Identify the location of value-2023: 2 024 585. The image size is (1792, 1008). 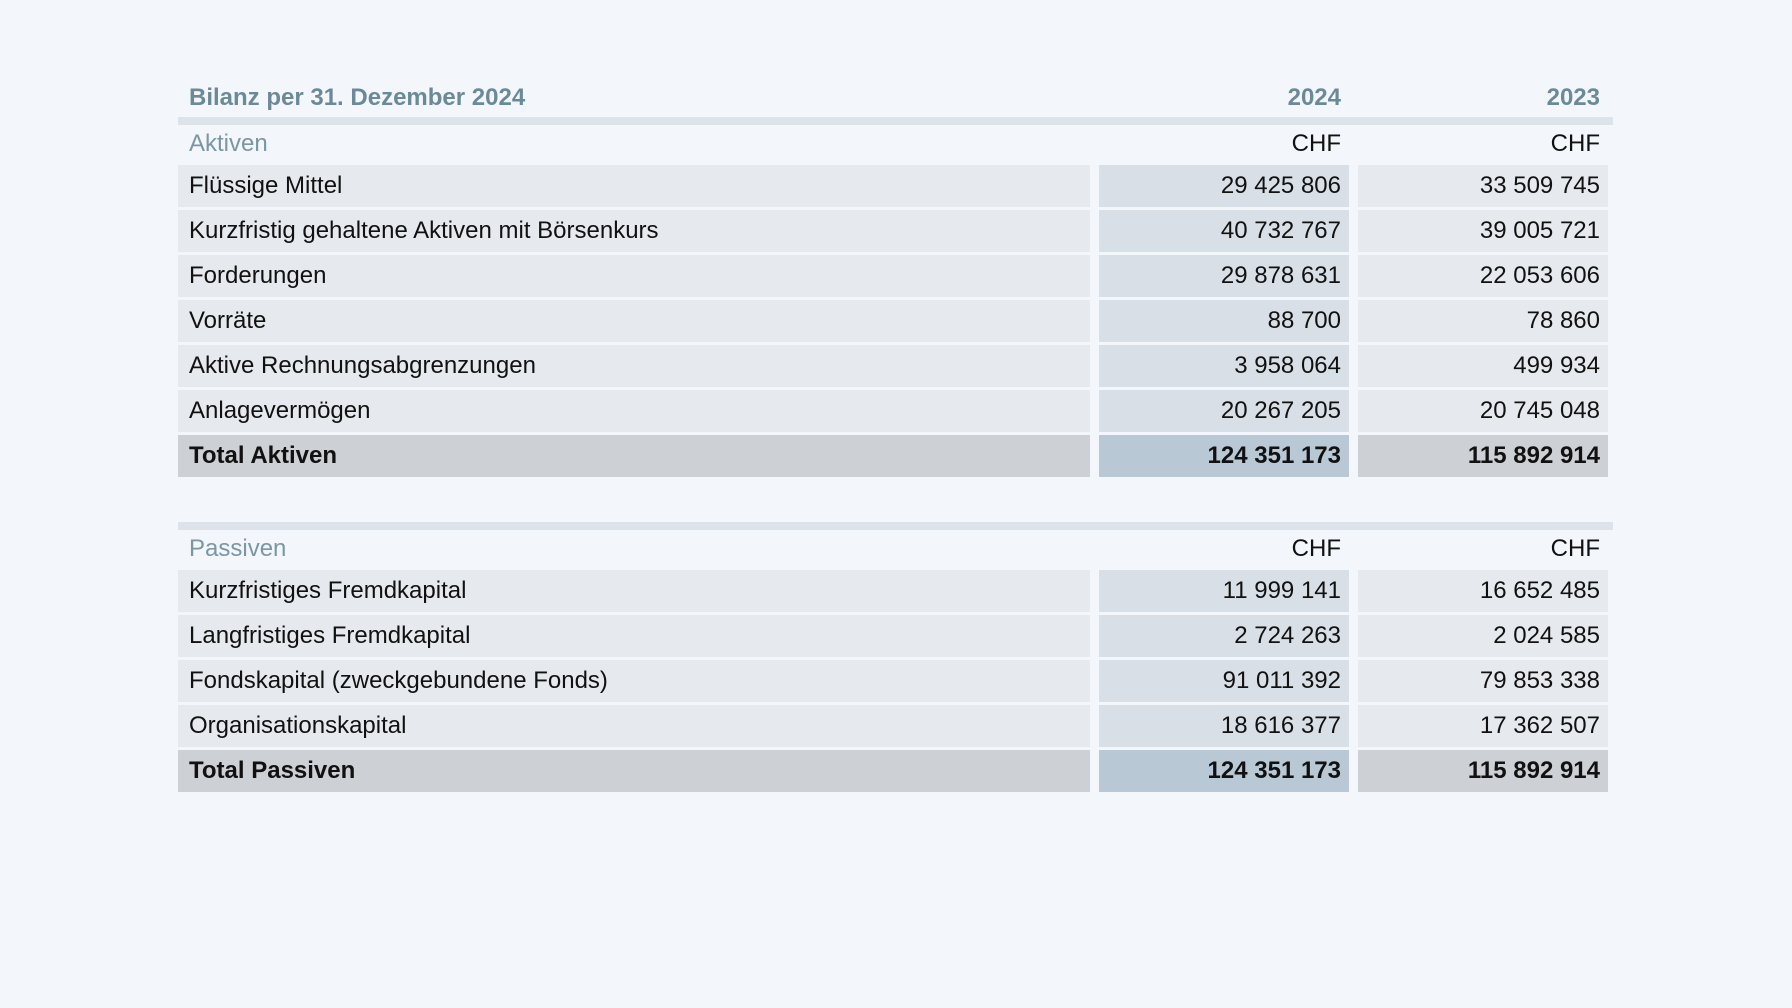
(1483, 636).